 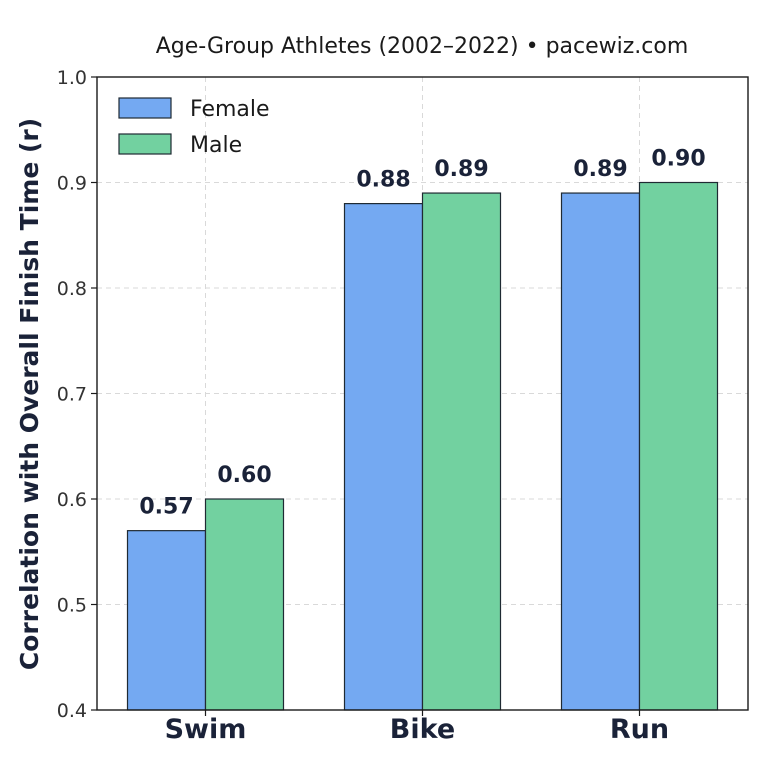 What do you see at coordinates (244, 475) in the screenshot?
I see `value-label: 0.60` at bounding box center [244, 475].